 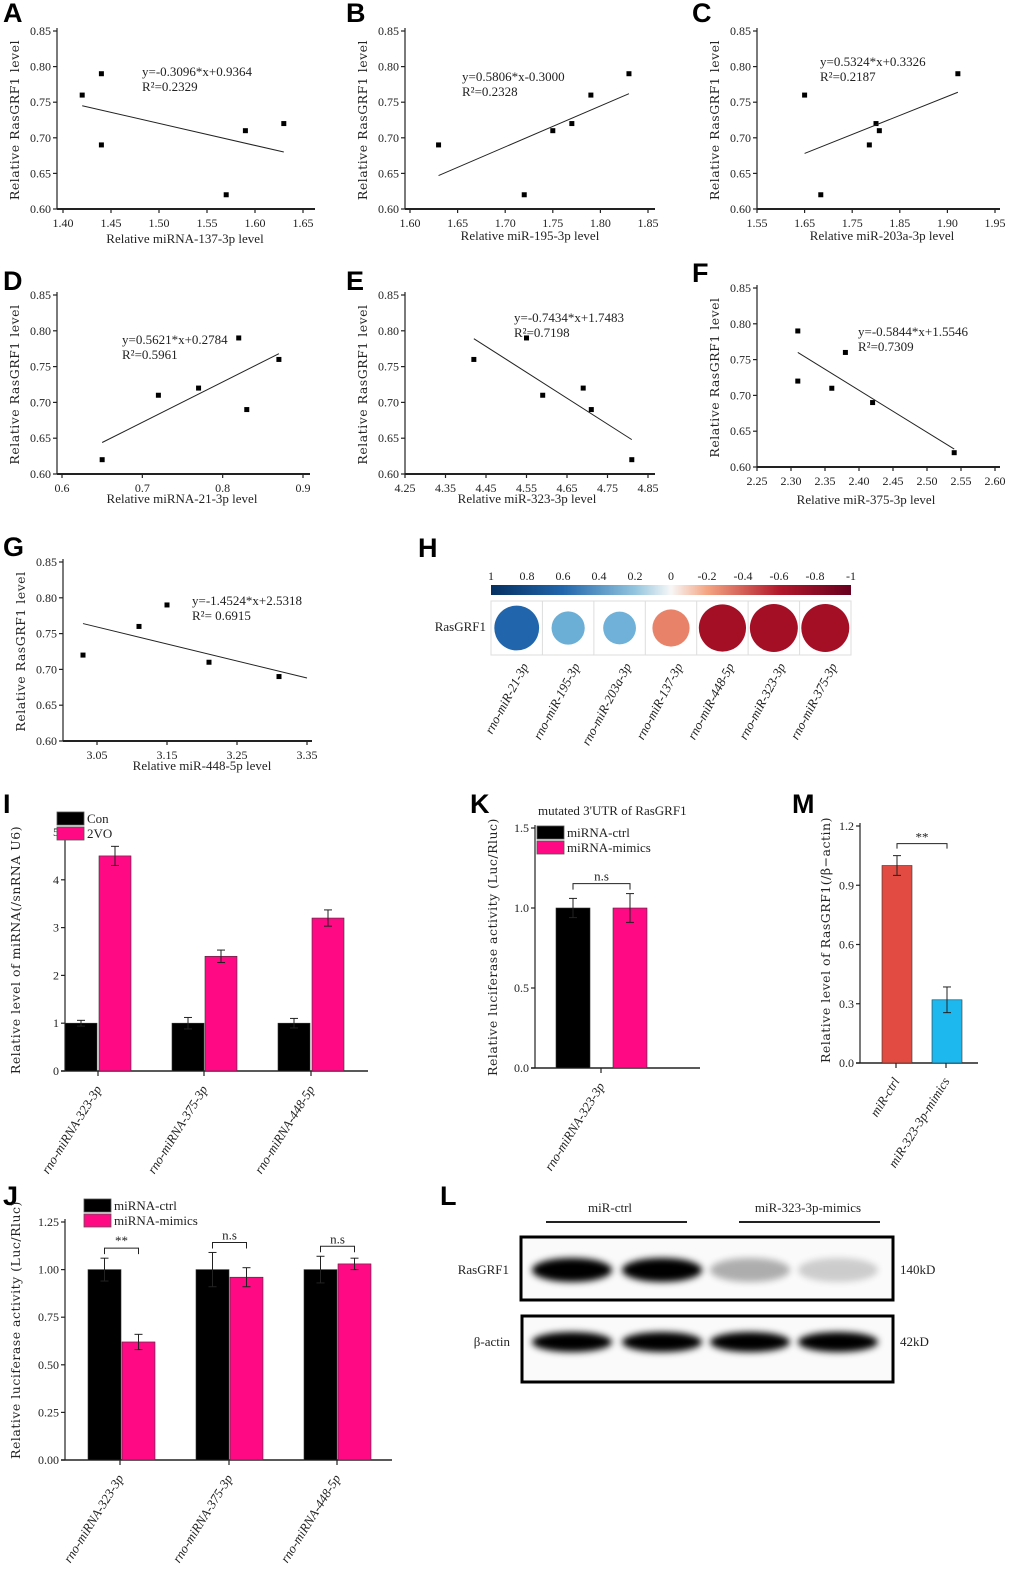 I want to click on x-tick-label: 1.80, so click(x=600, y=223).